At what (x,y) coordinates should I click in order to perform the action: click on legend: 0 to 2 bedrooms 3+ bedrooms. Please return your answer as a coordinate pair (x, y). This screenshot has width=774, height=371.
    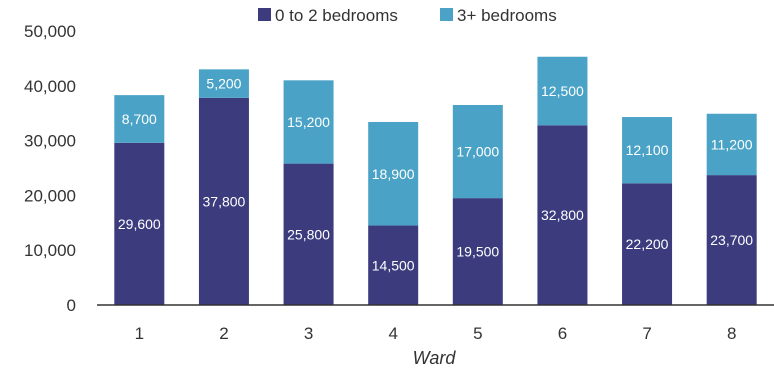
    Looking at the image, I should click on (407, 15).